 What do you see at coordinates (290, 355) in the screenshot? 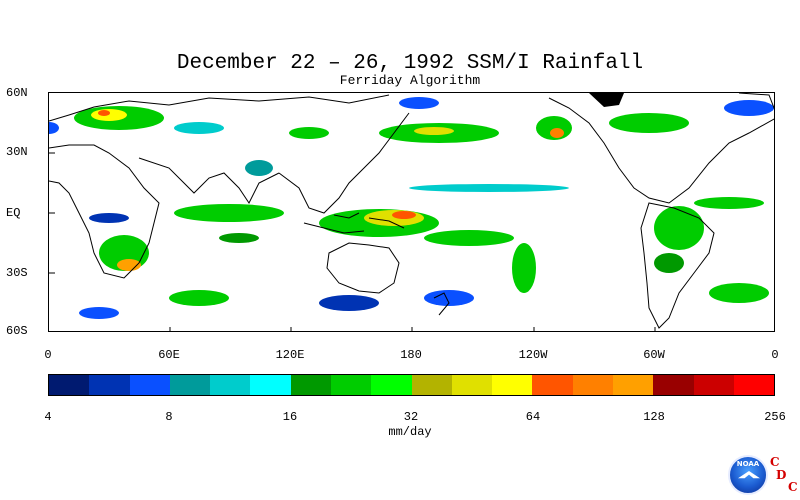
I see `lon-label-120e: 120E` at bounding box center [290, 355].